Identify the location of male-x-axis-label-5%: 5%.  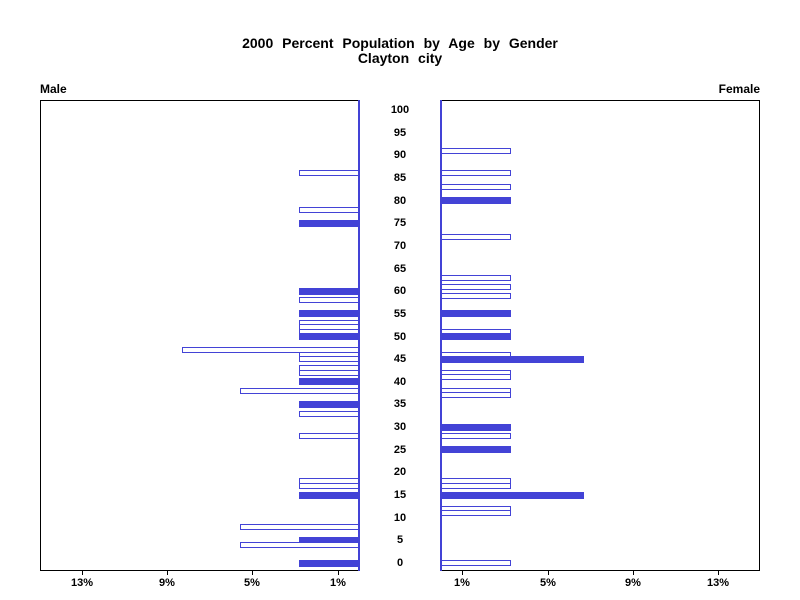
(252, 583).